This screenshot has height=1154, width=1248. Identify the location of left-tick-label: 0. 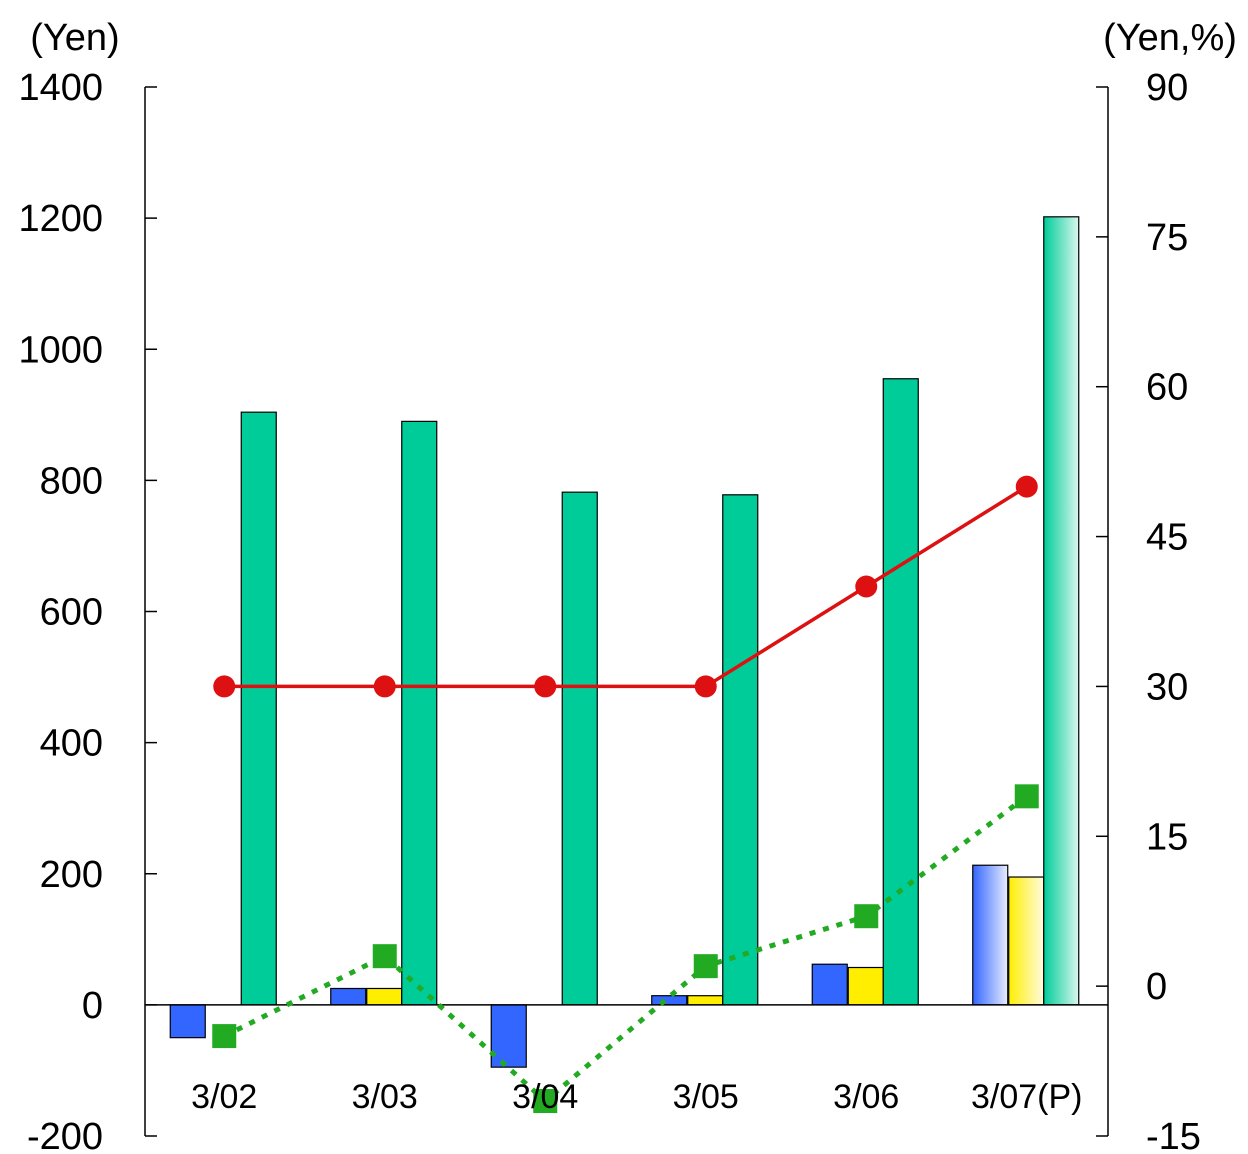
(92, 1006).